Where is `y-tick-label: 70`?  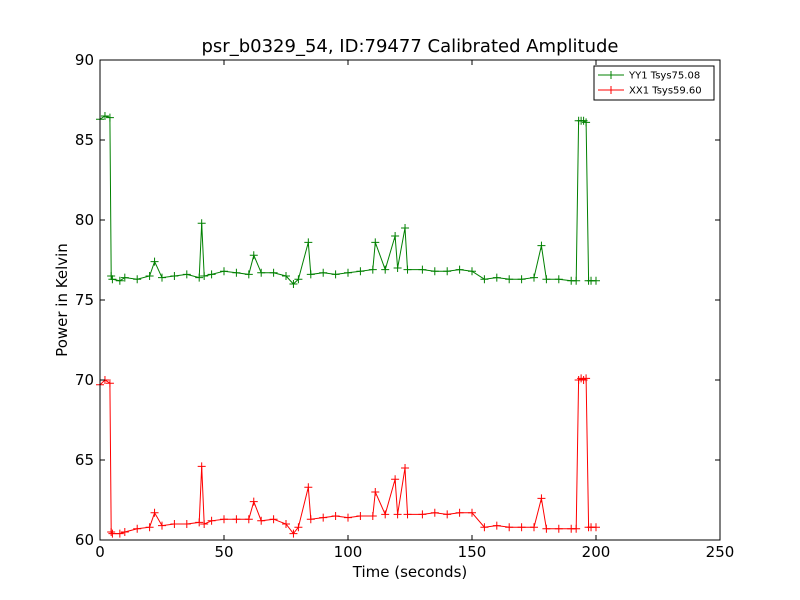
y-tick-label: 70 is located at coordinates (84, 380).